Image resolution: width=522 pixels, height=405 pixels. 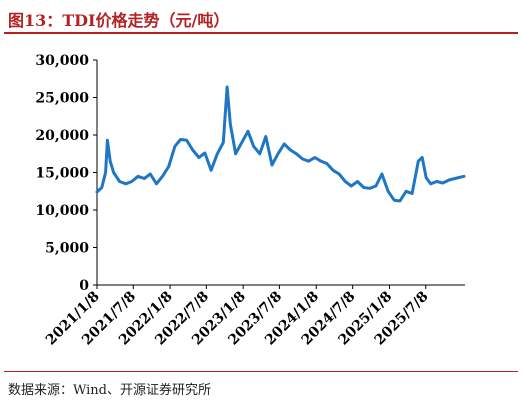 I want to click on y-tick-label: 25,000, so click(x=62, y=99).